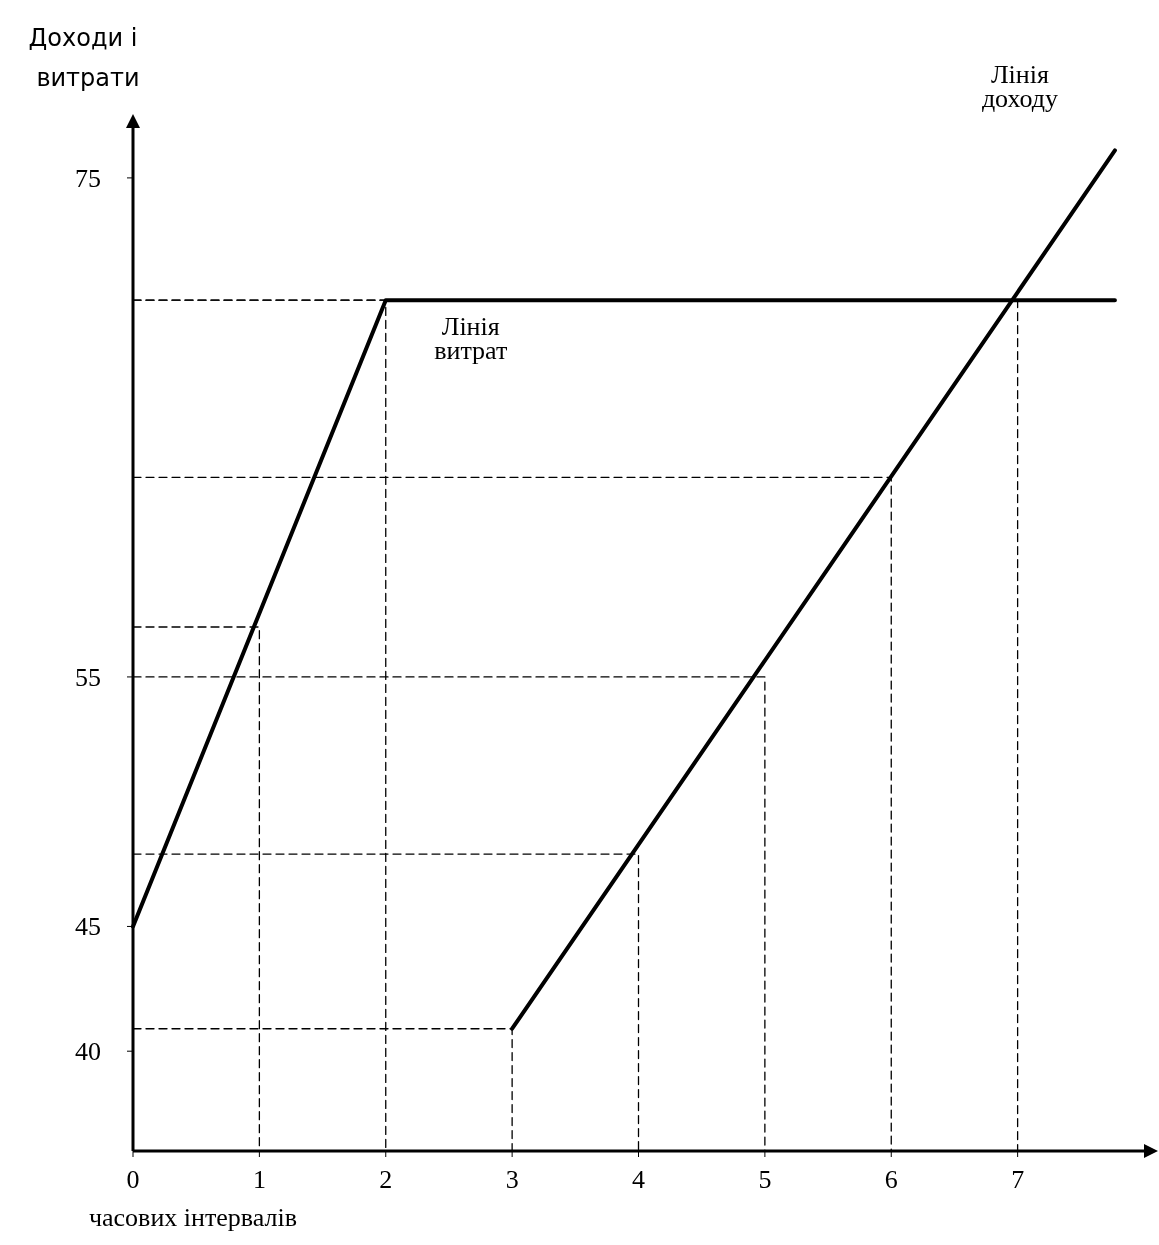  I want to click on y-axis-title: Доходи і витрати, so click(84, 58).